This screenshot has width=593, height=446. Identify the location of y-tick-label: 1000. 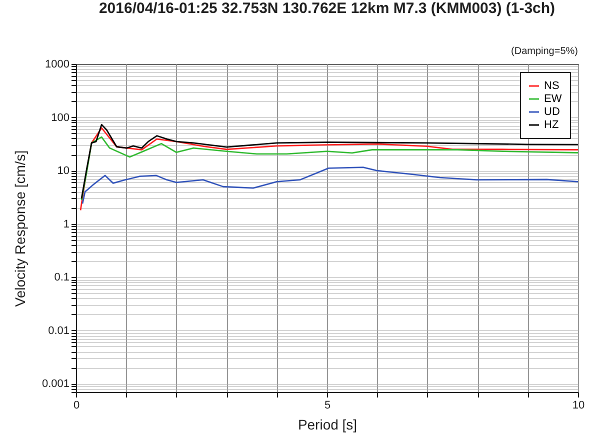
(57, 64).